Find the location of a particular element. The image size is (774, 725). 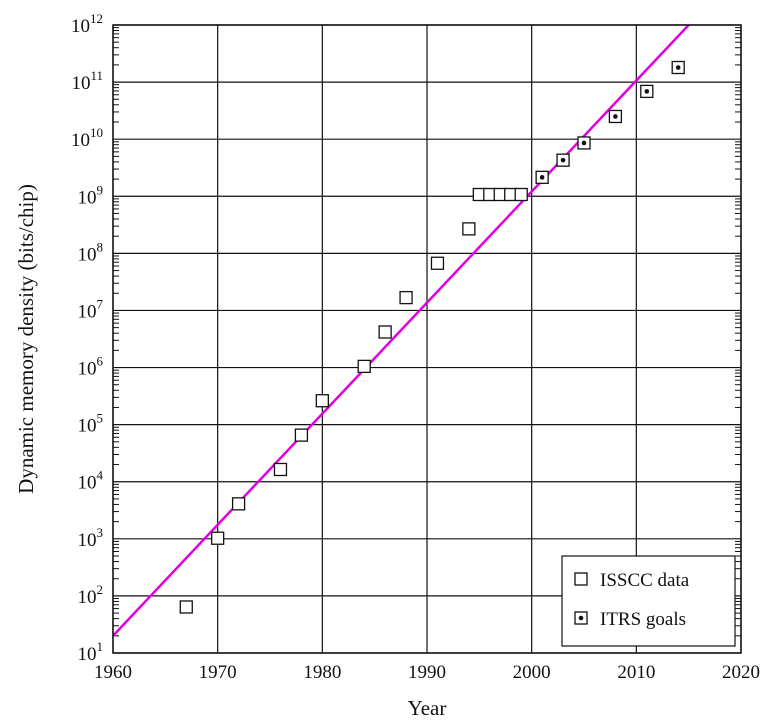

y-tick-label: 10² is located at coordinates (91, 595).